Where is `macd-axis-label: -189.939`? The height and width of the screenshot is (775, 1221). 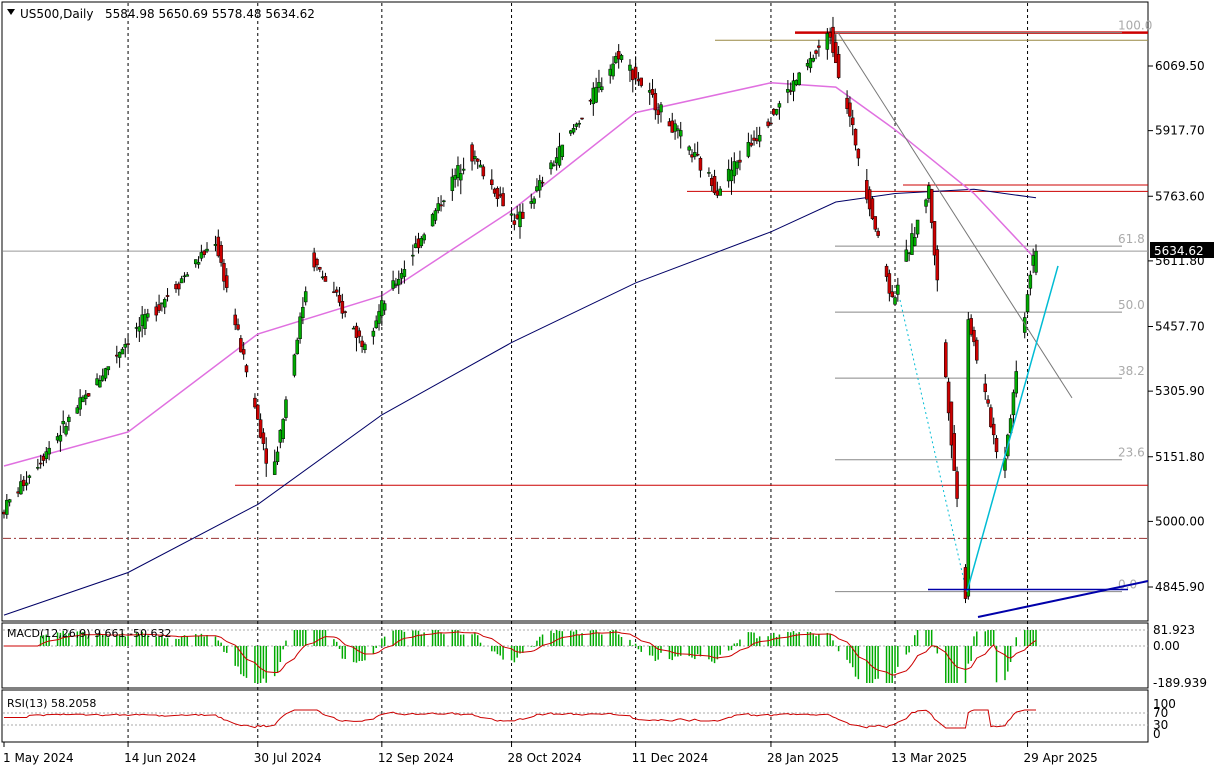 macd-axis-label: -189.939 is located at coordinates (1180, 683).